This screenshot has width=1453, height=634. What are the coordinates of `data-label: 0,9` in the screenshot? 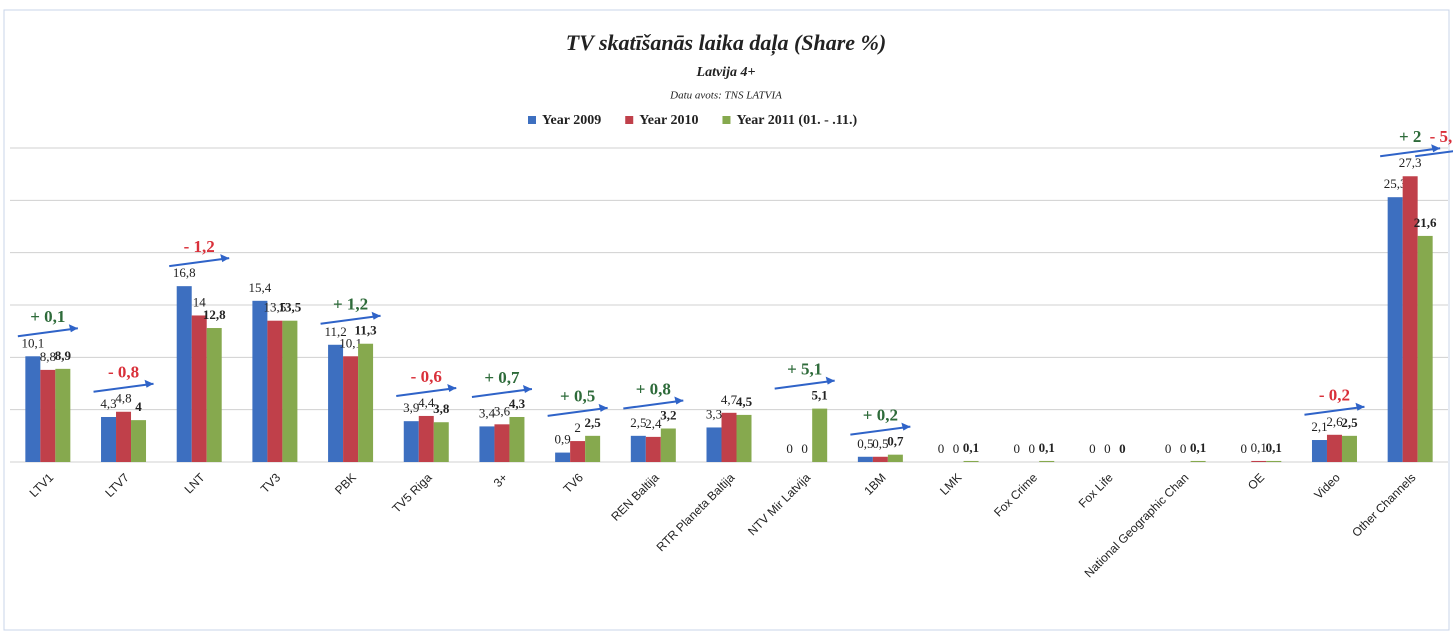 It's located at (563, 439).